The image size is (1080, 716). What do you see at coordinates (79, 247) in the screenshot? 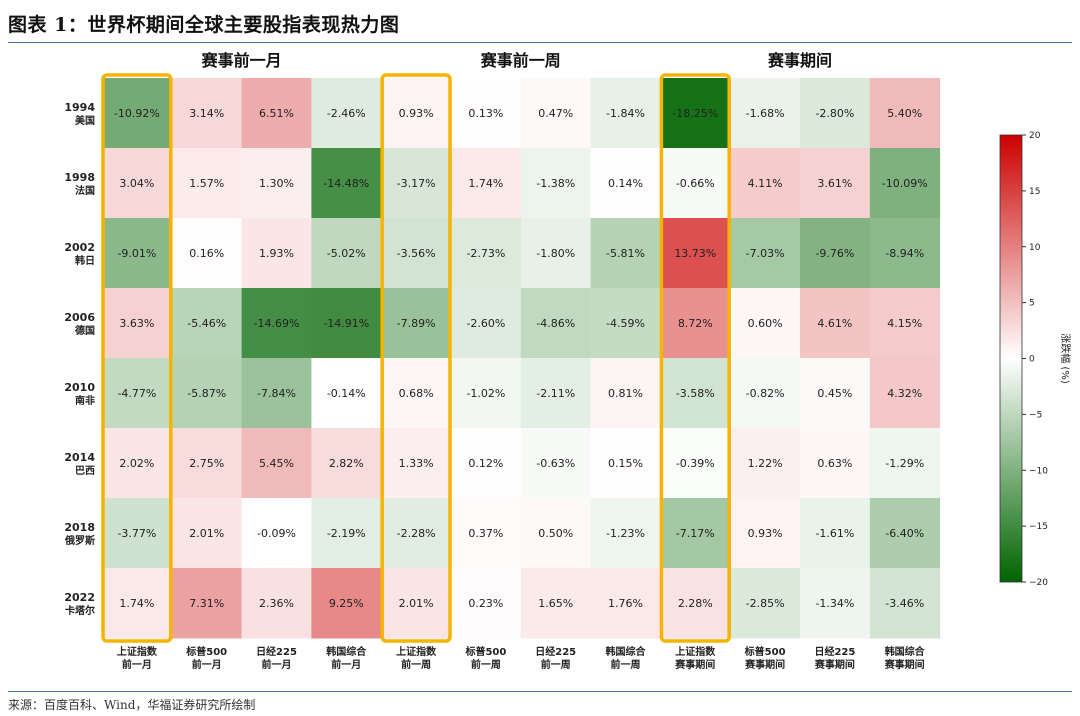
I see `row-label-year: 2002` at bounding box center [79, 247].